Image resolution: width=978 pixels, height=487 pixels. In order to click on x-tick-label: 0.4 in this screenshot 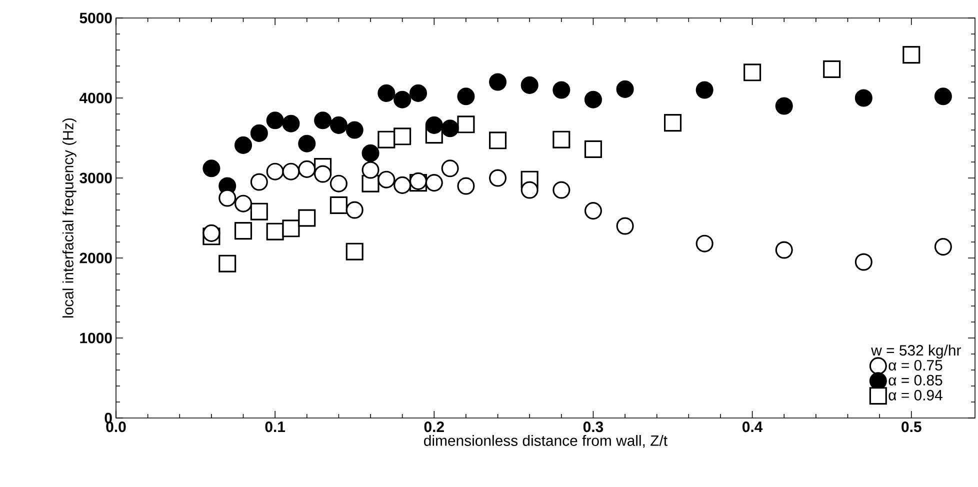, I will do `click(752, 427)`.